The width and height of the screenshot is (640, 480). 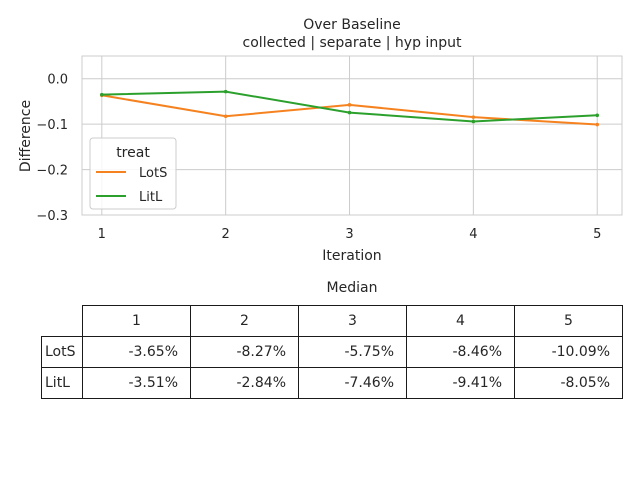 What do you see at coordinates (352, 288) in the screenshot?
I see `table-title: Median` at bounding box center [352, 288].